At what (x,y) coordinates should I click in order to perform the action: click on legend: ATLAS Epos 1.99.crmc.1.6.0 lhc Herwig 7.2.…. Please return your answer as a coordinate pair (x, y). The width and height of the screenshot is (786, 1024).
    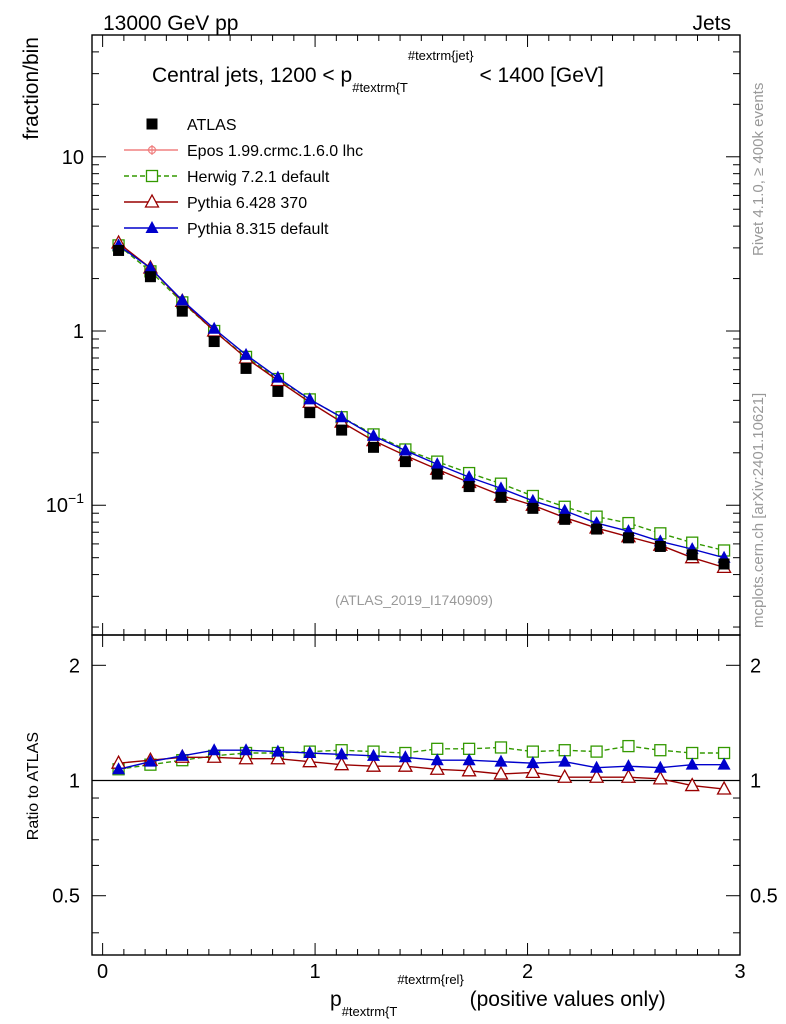
    Looking at the image, I should click on (243, 177).